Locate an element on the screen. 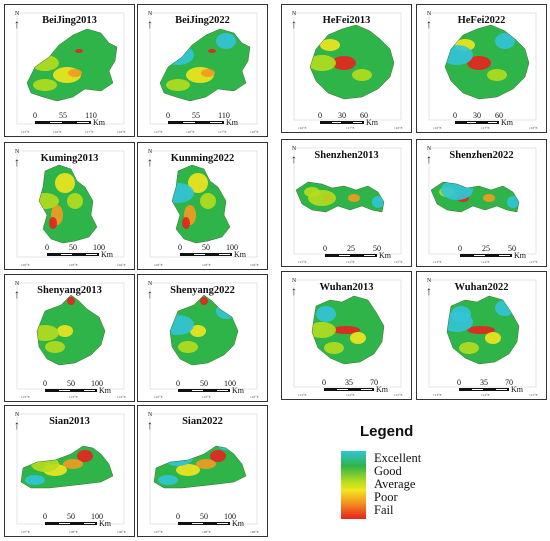  map-title: Shenzhen2013 is located at coordinates (346, 155).